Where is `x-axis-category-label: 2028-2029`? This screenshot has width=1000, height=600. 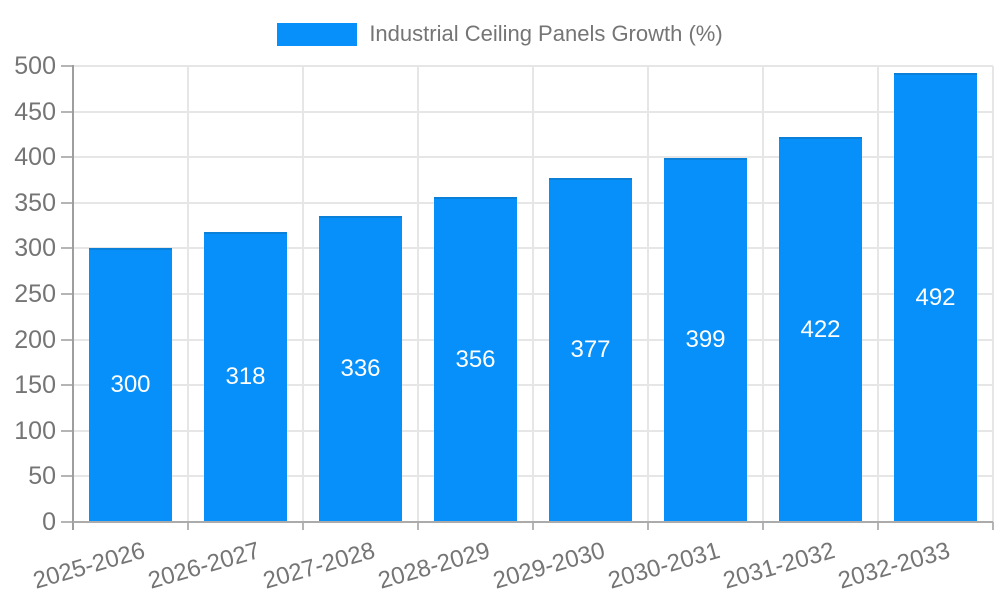 x-axis-category-label: 2028-2029 is located at coordinates (433, 566).